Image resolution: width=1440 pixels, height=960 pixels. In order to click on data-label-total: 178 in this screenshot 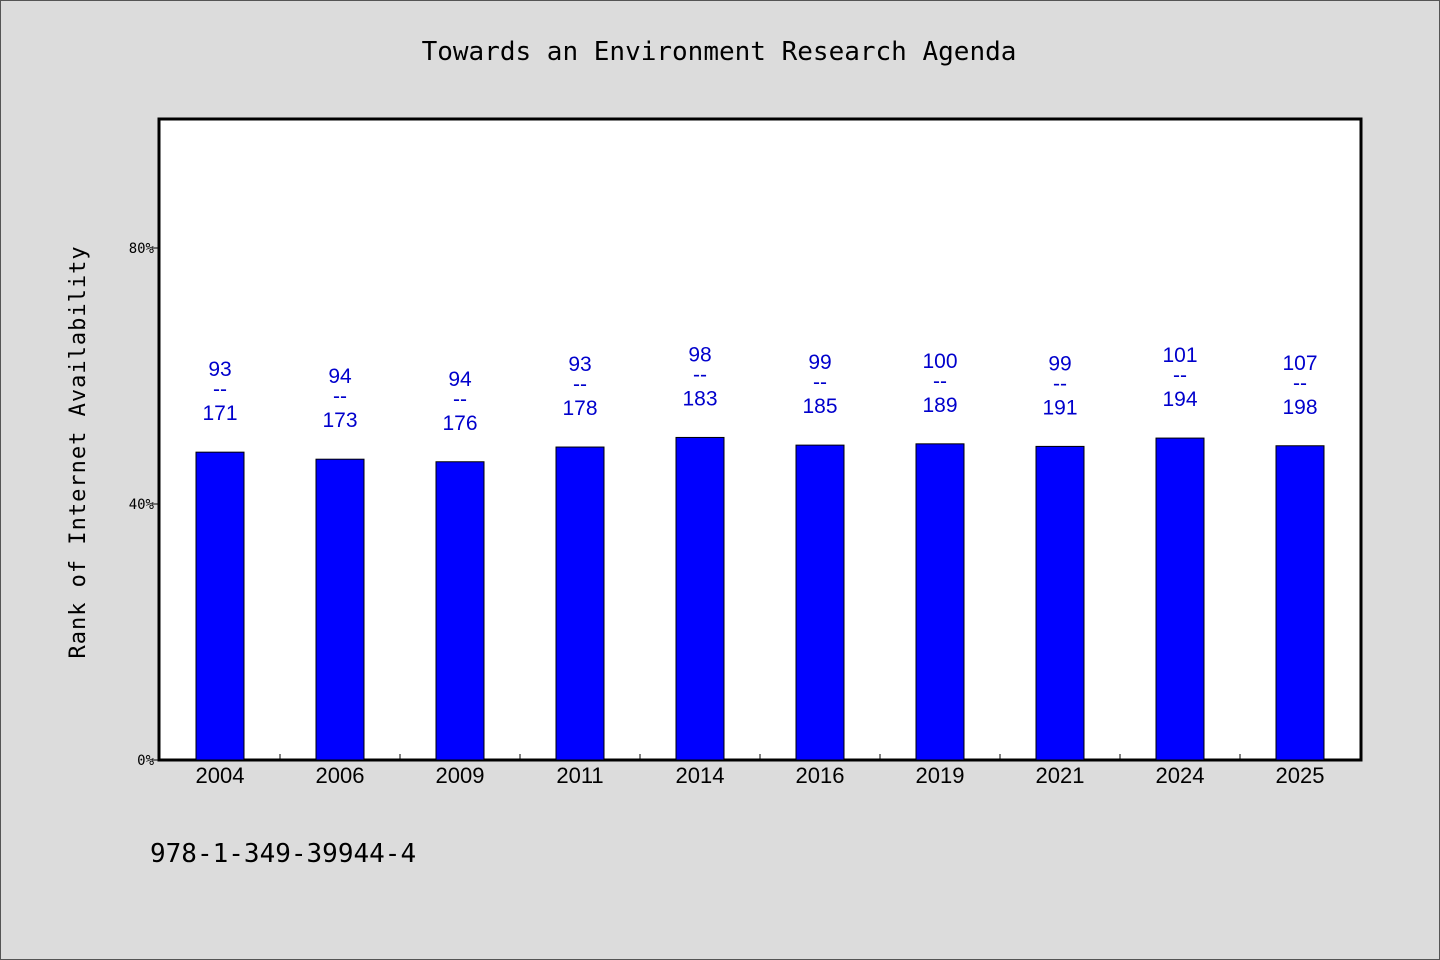, I will do `click(579, 408)`.